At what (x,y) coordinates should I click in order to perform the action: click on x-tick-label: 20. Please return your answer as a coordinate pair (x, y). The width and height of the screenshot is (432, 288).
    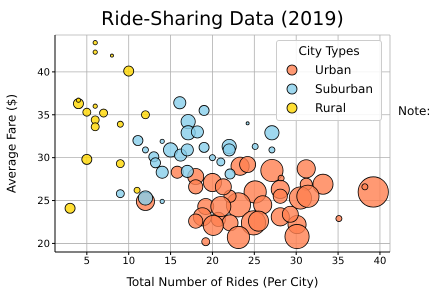
    Looking at the image, I should click on (212, 262).